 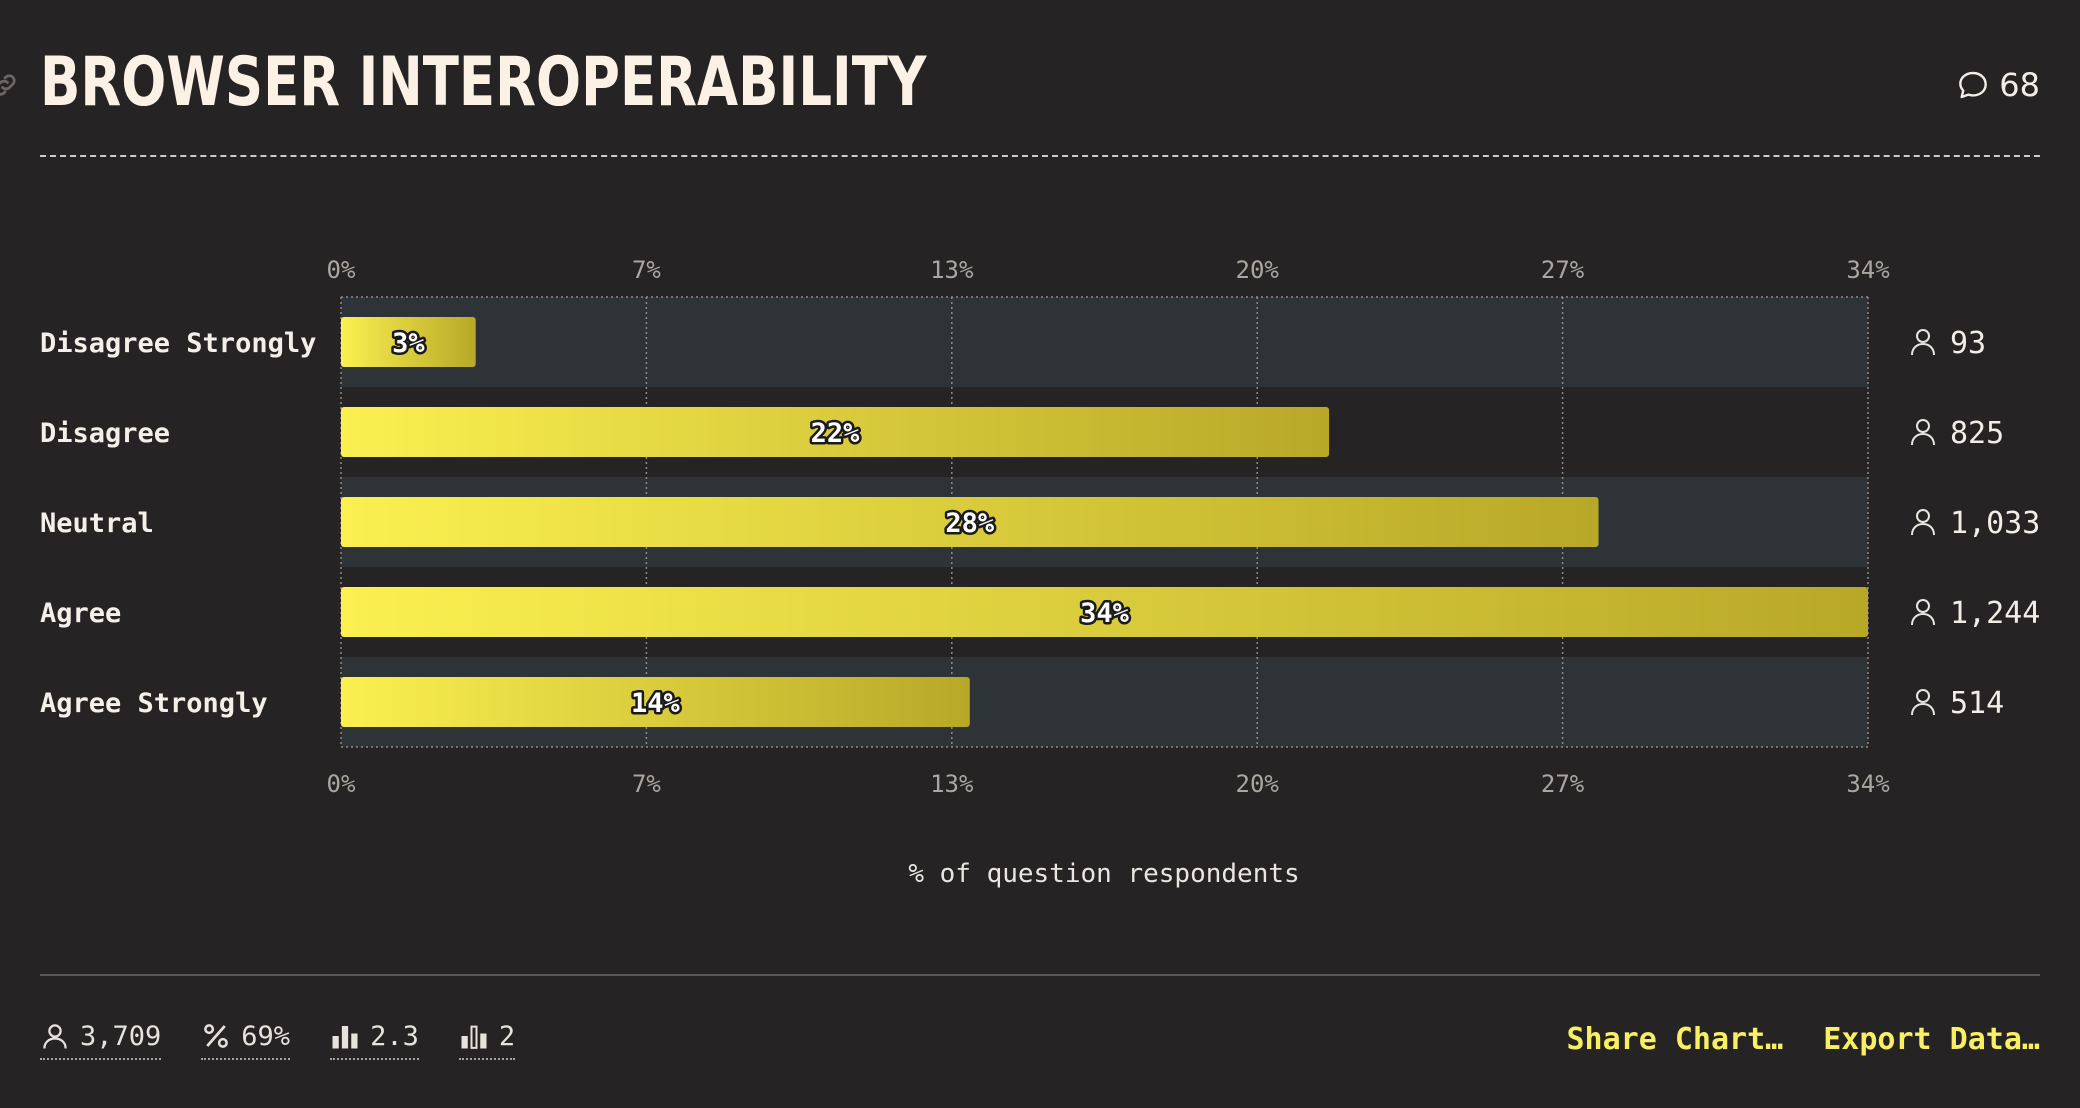 I want to click on value-label: 3%, so click(x=408, y=343).